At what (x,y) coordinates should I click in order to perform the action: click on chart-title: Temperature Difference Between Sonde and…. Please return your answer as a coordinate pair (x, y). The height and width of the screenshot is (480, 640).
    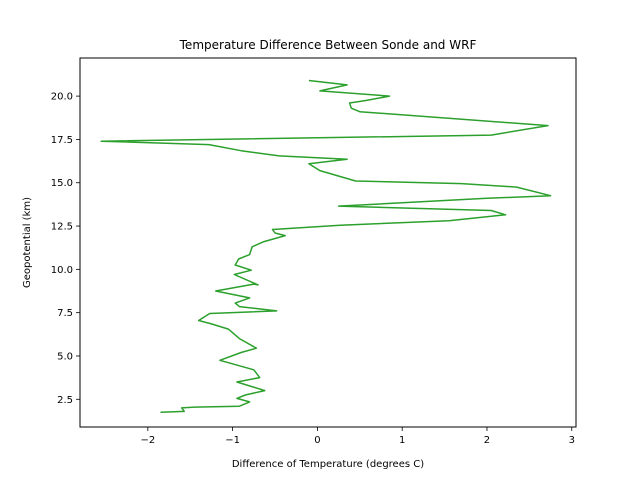
    Looking at the image, I should click on (328, 45).